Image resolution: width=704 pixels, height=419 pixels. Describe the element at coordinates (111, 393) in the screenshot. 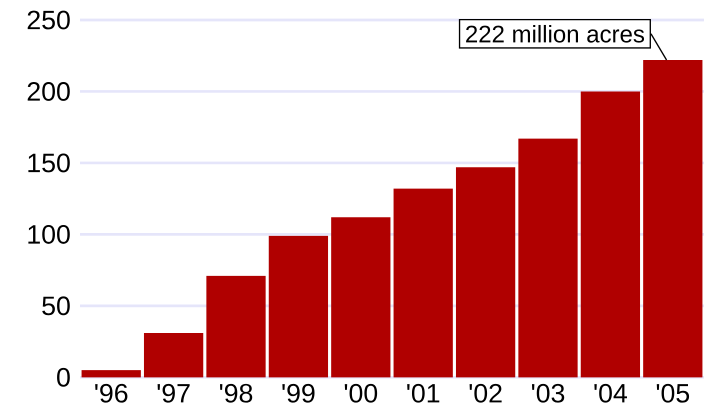

I see `x-tick-label: '96` at that location.